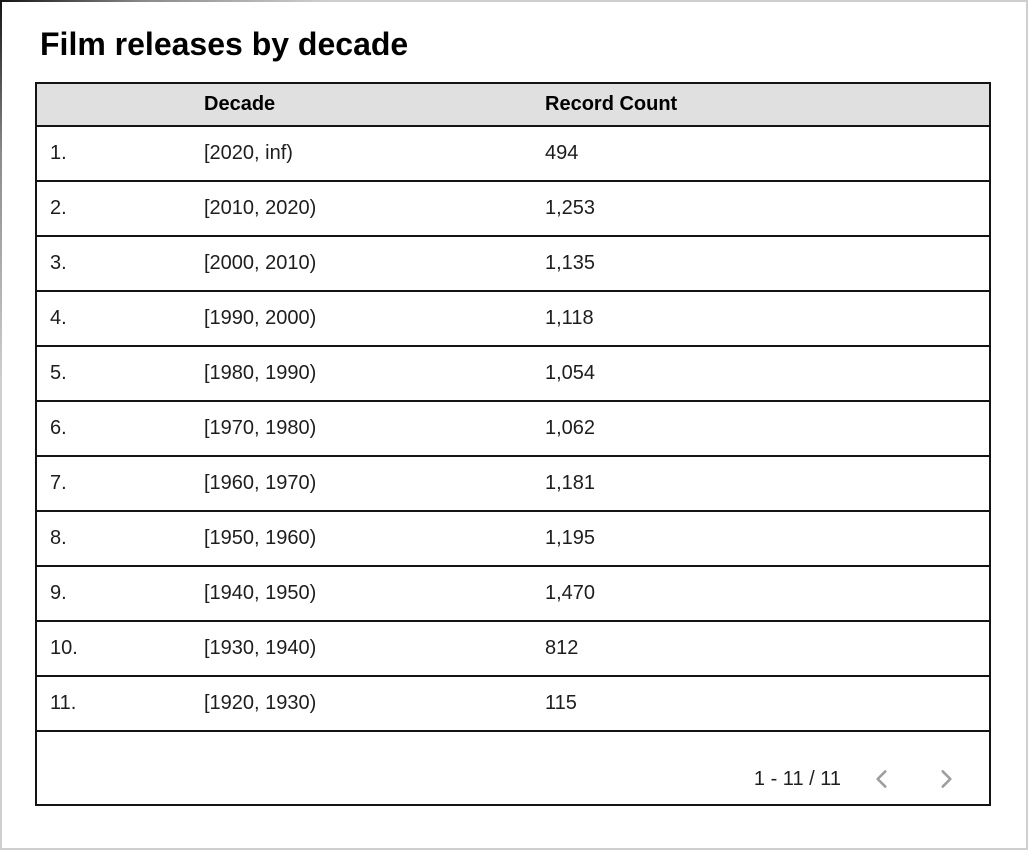  What do you see at coordinates (58, 538) in the screenshot?
I see `row-index-cell: 8.` at bounding box center [58, 538].